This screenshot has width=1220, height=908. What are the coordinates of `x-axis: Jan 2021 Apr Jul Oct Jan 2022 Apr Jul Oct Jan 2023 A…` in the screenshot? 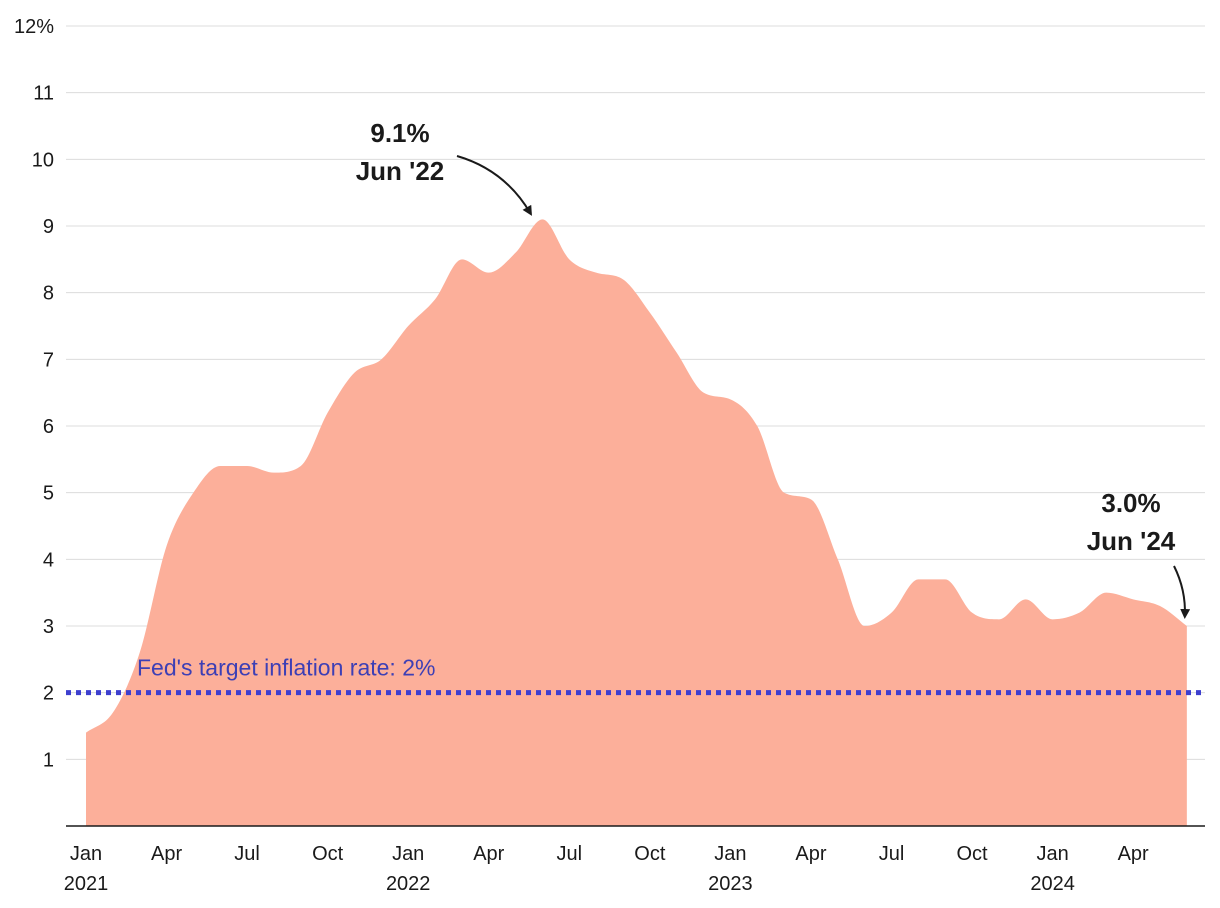 It's located at (606, 869).